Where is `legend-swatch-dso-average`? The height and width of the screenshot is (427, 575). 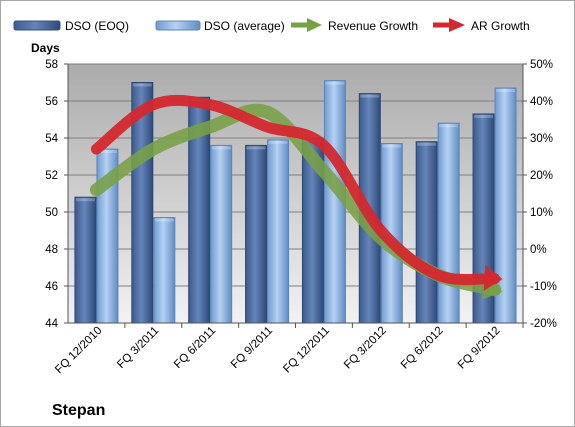
legend-swatch-dso-average is located at coordinates (178, 25).